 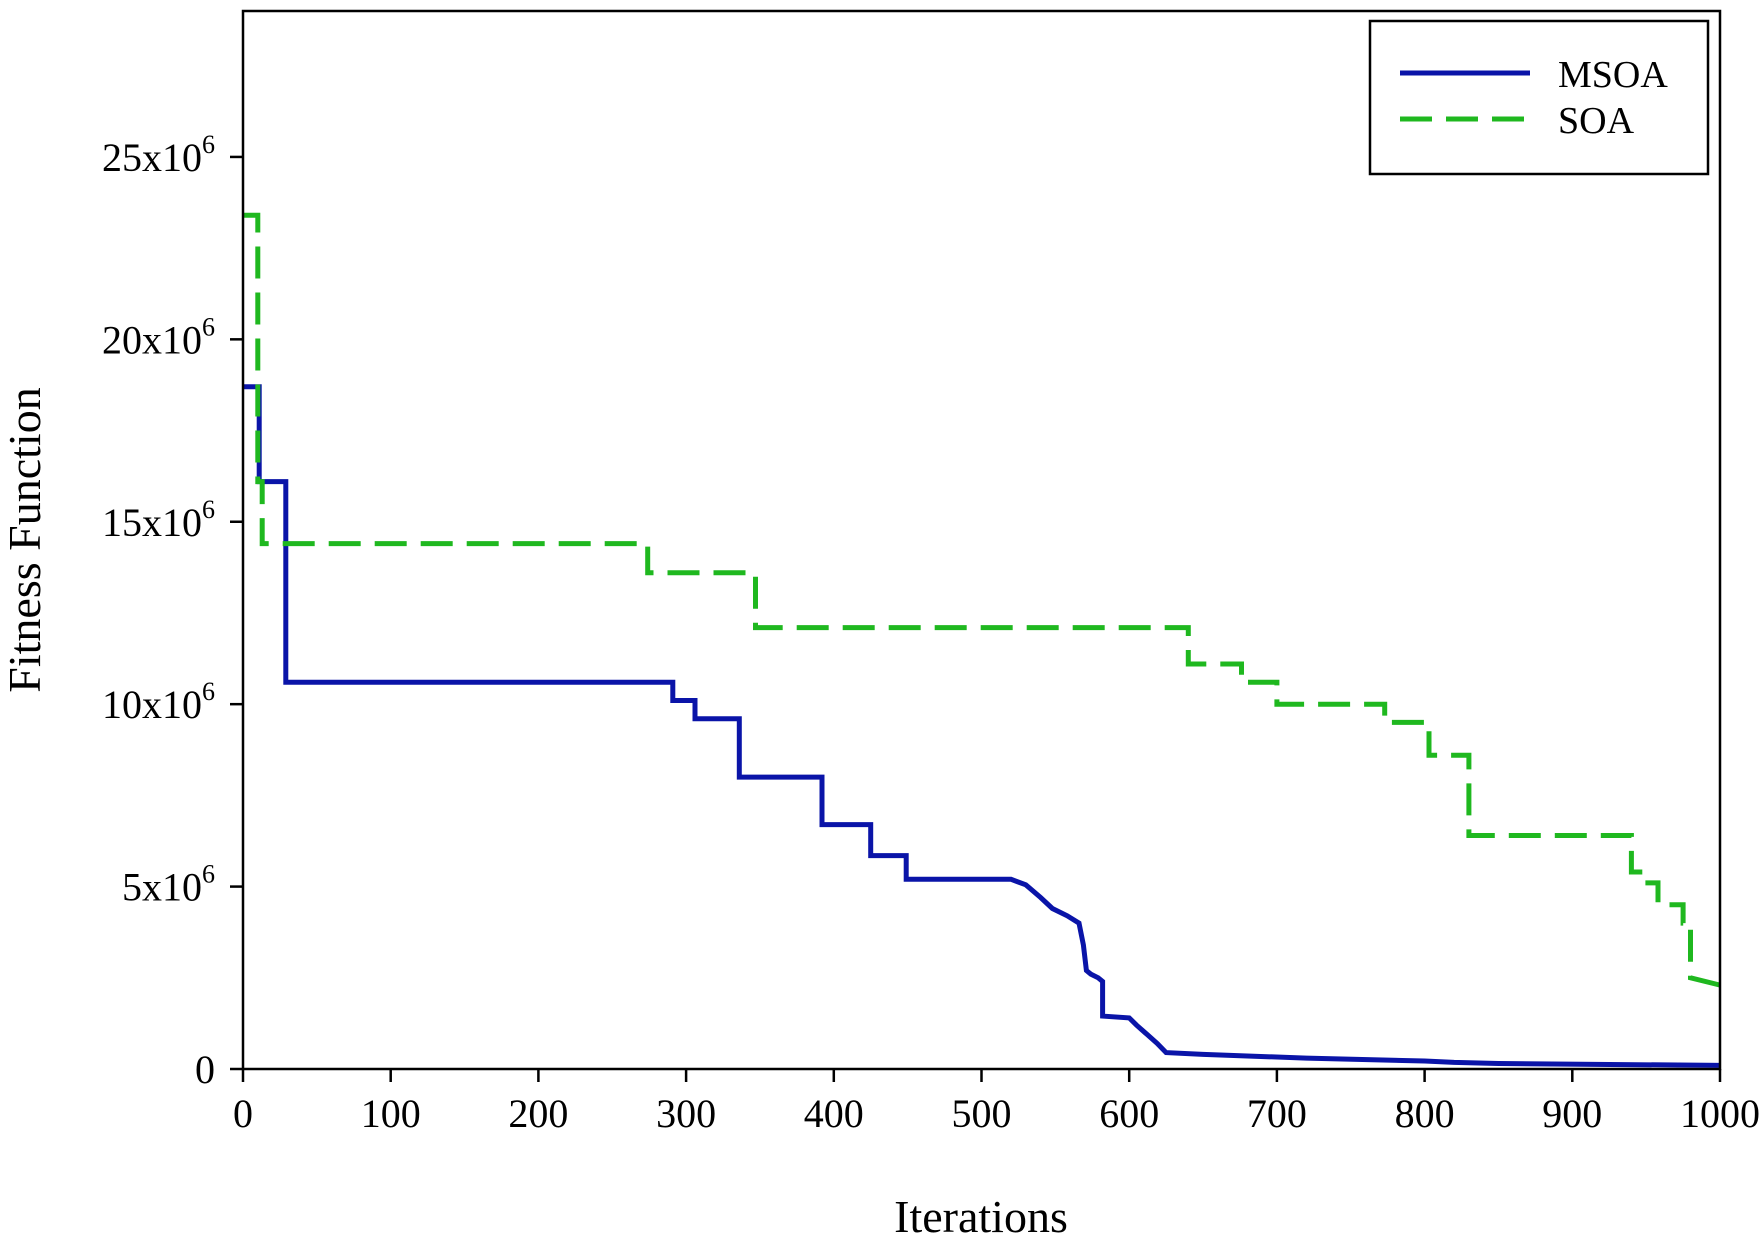 I want to click on legend-label-msoa: MSOA, so click(x=1613, y=75).